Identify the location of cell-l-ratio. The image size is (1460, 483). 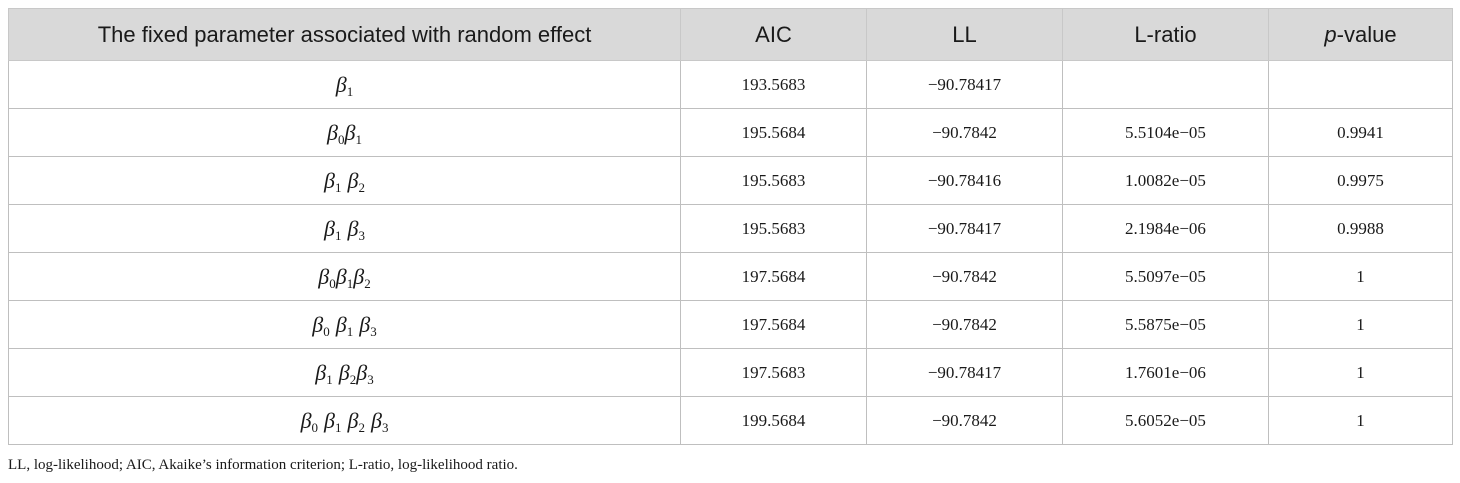
(1165, 84).